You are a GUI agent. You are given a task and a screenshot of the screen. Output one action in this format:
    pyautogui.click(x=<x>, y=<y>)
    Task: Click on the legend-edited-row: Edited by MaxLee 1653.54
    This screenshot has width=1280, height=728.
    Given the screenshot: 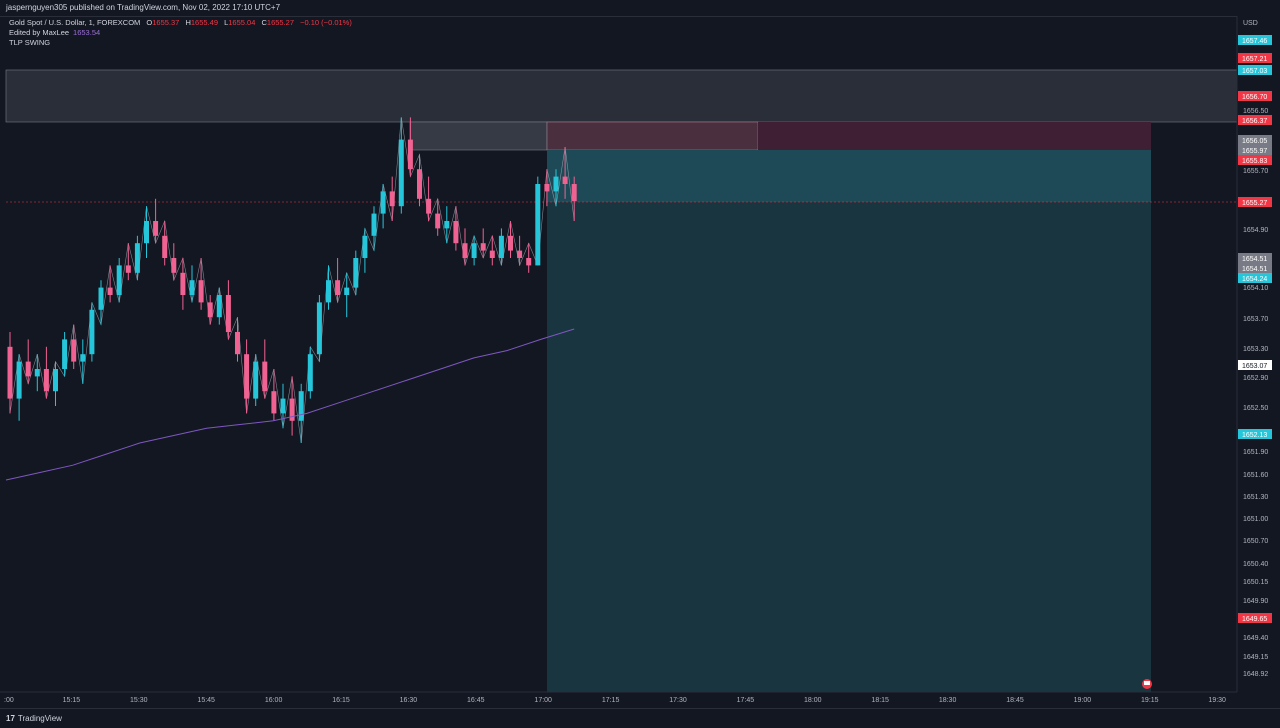 What is the action you would take?
    pyautogui.click(x=180, y=33)
    